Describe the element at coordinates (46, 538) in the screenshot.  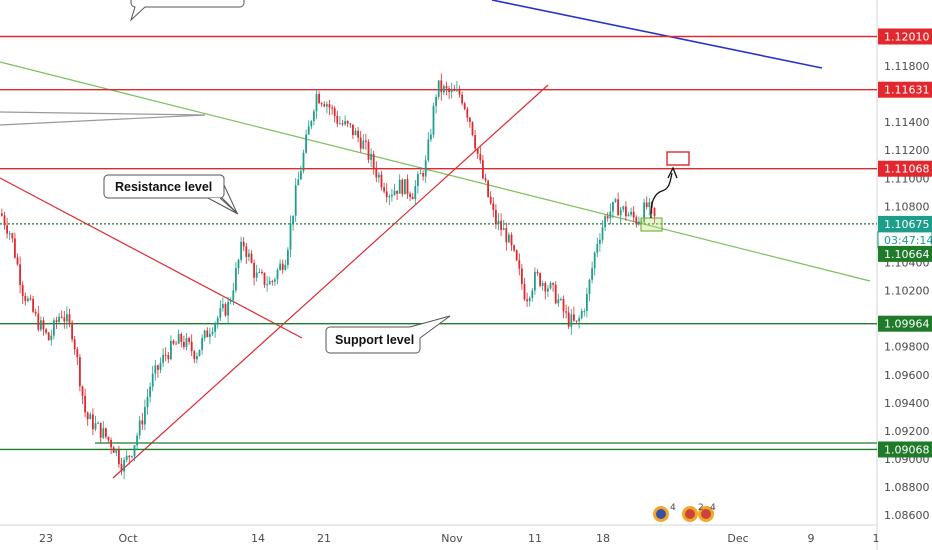
I see `x-tick-label: 23` at that location.